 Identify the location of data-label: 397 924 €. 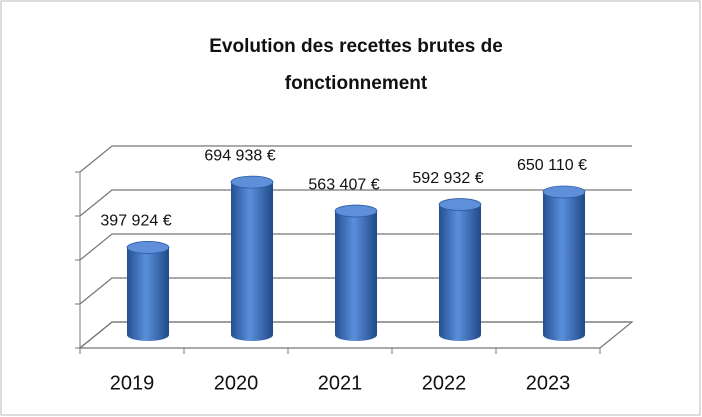
(135, 221).